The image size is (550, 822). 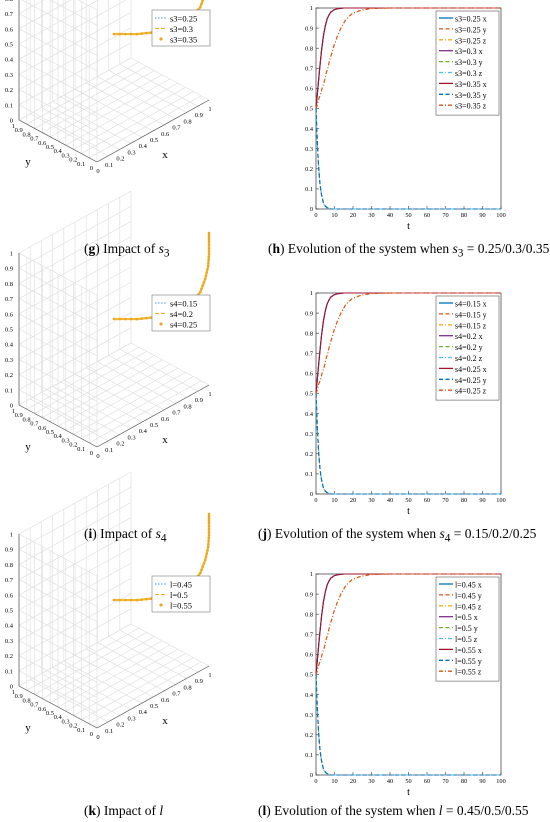 I want to click on legend-marker, so click(x=161, y=605).